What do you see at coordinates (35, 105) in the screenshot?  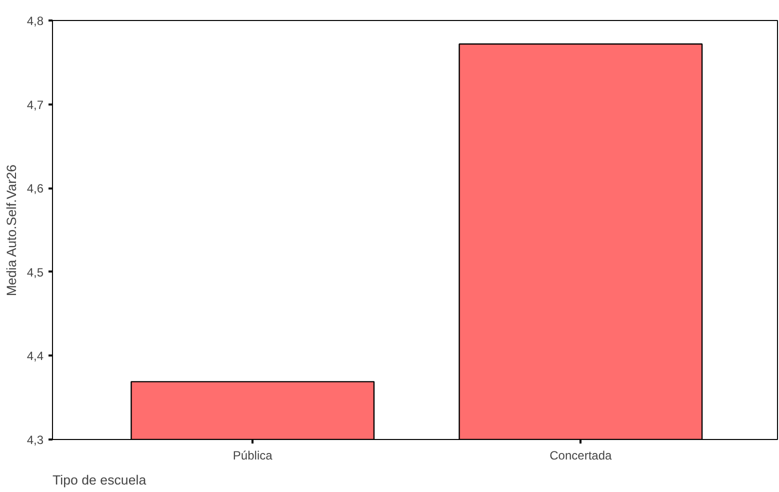 I see `y-tick-label: 4,7` at bounding box center [35, 105].